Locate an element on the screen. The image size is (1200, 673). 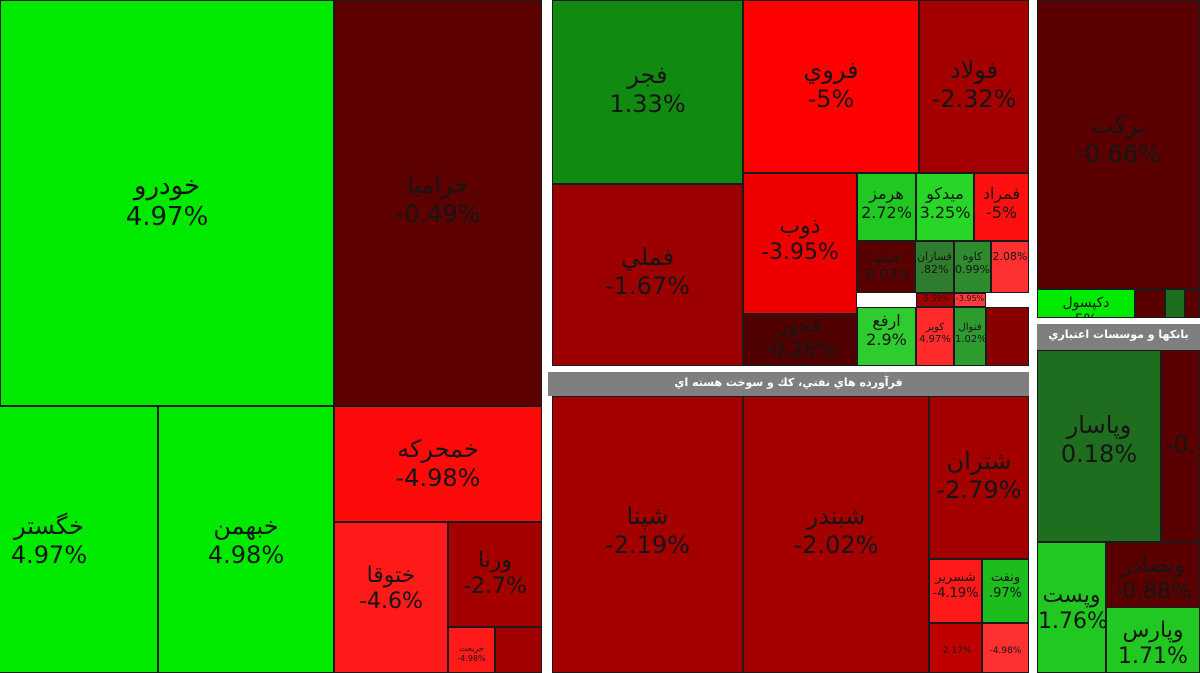
tile-symbol: خبهمن is located at coordinates (246, 526).